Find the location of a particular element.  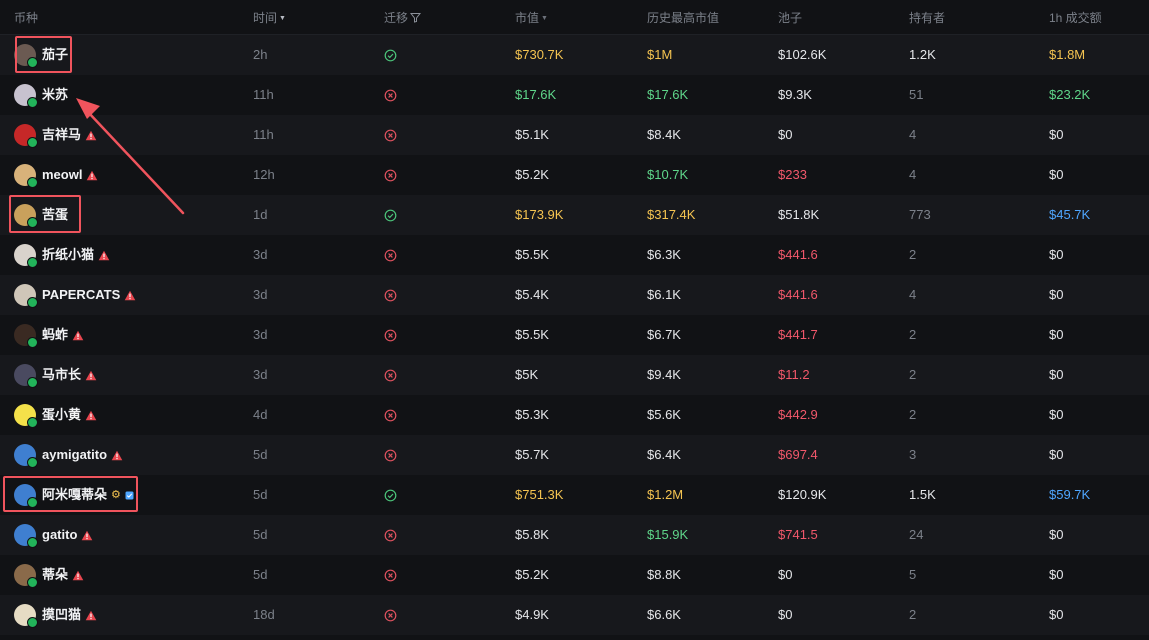

header-market-cap: 市值 ▼ is located at coordinates (531, 17).